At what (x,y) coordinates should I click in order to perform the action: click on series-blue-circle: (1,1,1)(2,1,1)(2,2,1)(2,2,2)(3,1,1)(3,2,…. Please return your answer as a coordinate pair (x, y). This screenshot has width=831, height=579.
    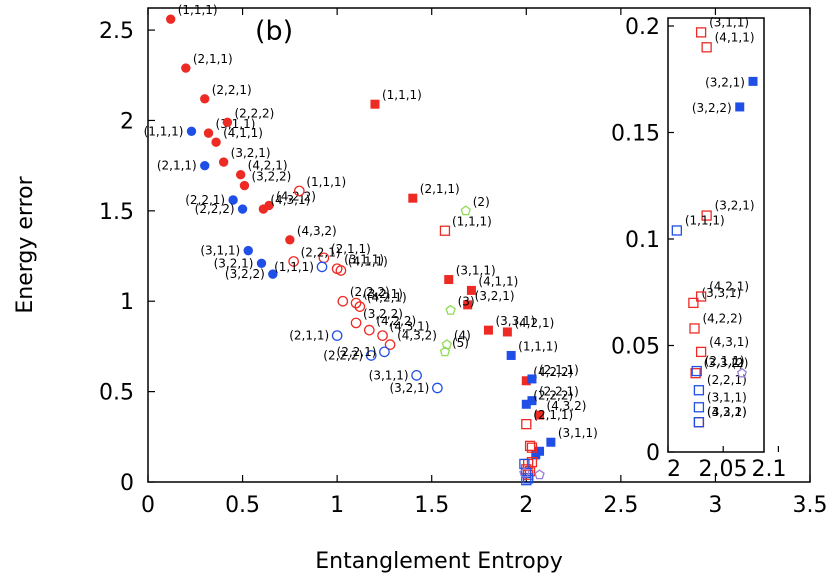
    Looking at the image, I should click on (211, 202).